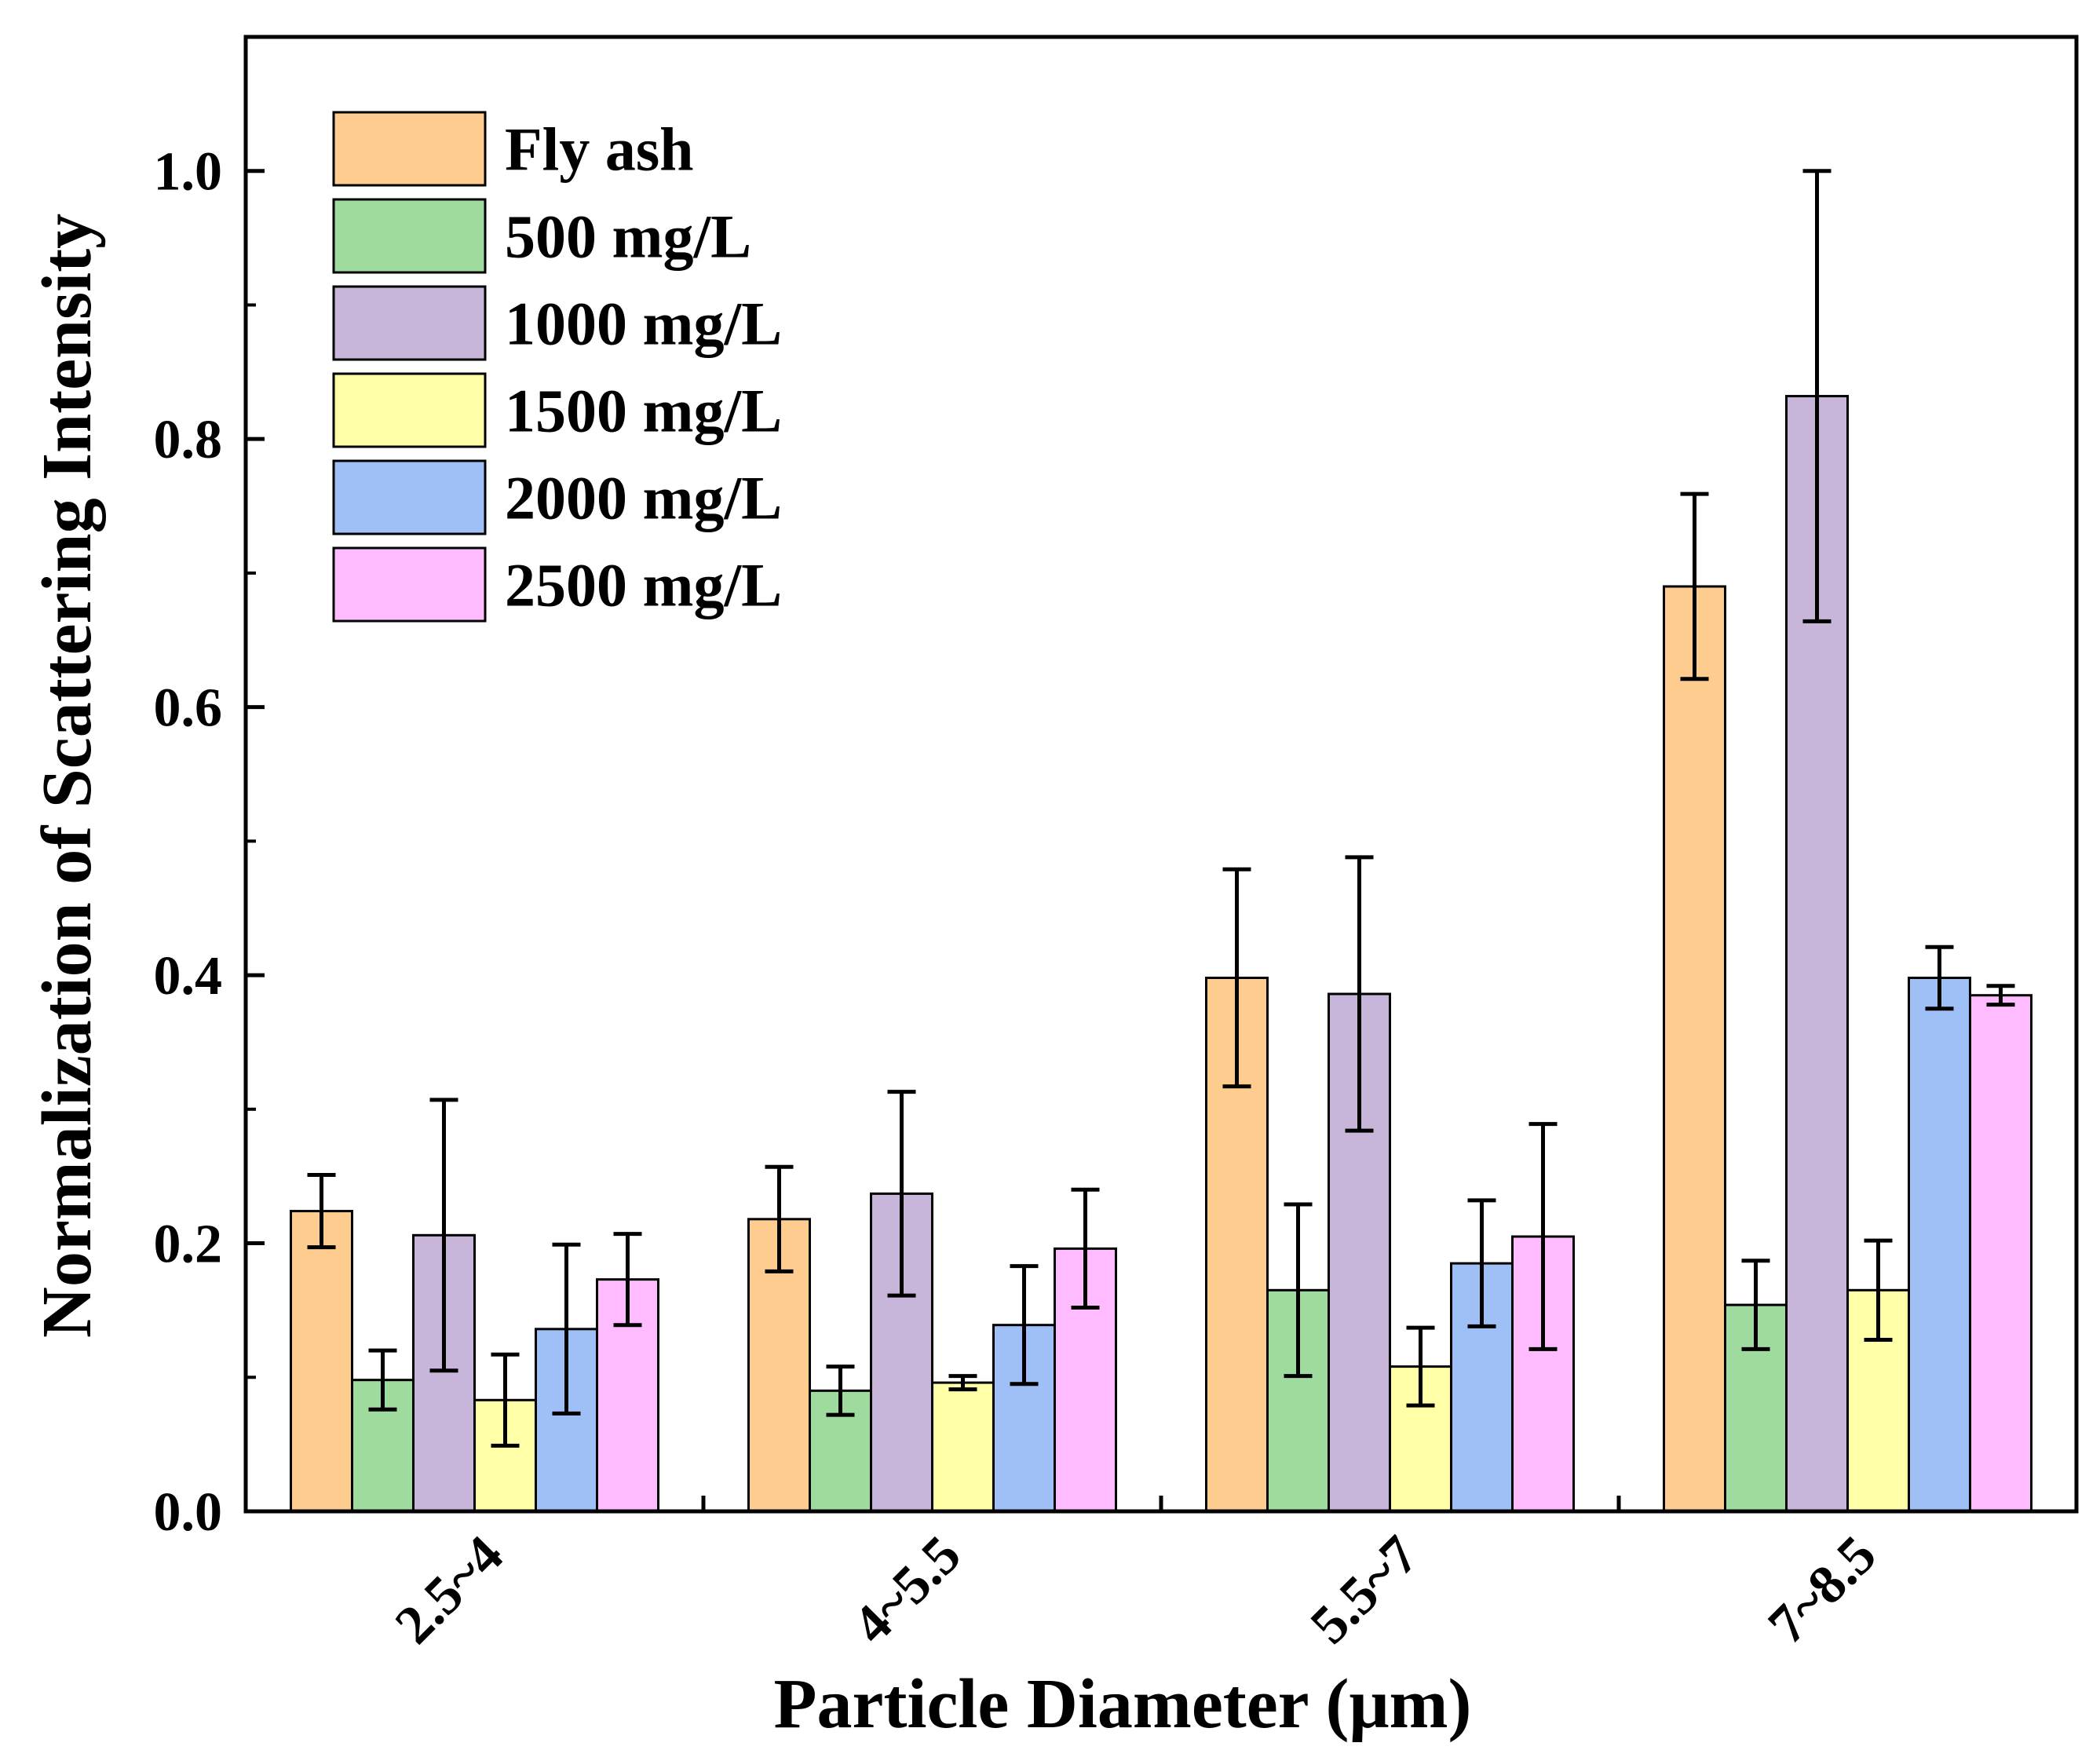 The width and height of the screenshot is (2100, 1761). What do you see at coordinates (1123, 1704) in the screenshot?
I see `x-axis-title: Particle Diameter (μm)` at bounding box center [1123, 1704].